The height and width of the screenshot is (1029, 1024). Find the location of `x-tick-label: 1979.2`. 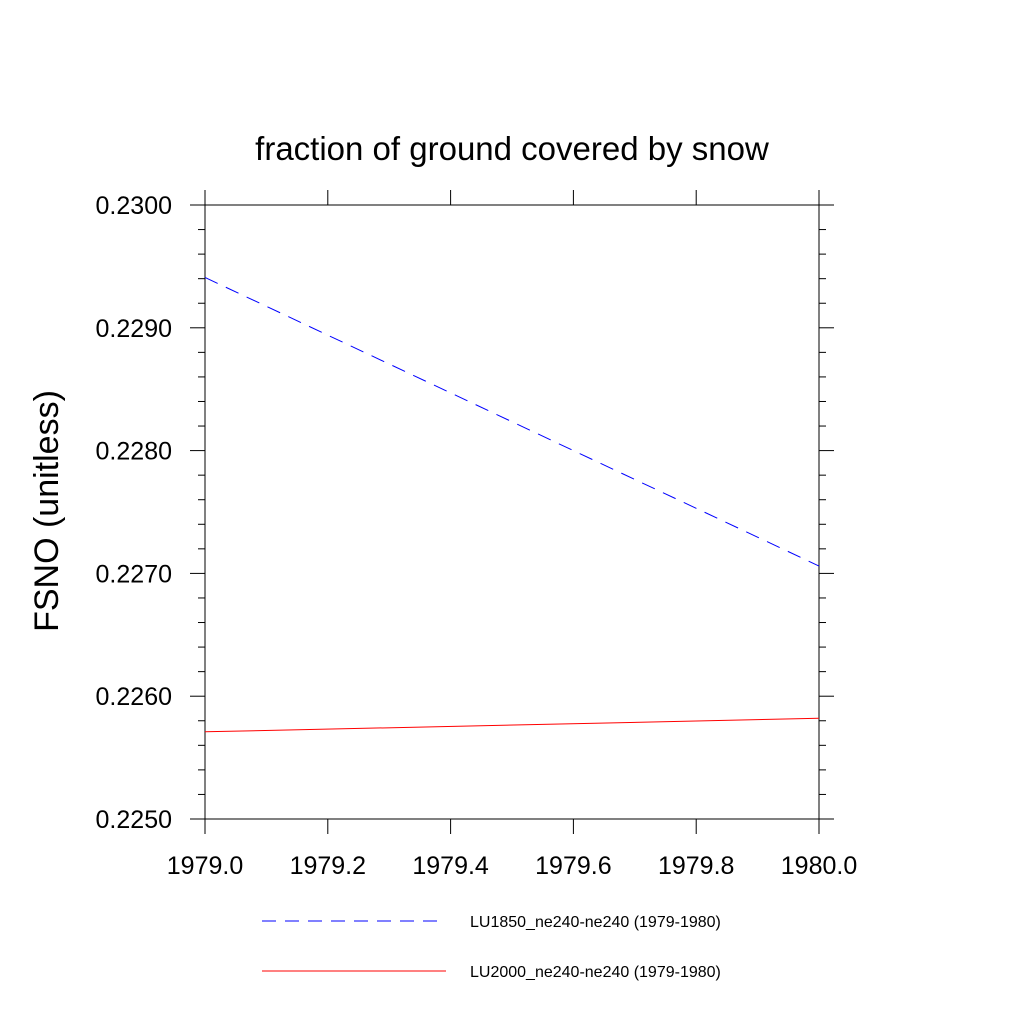

x-tick-label: 1979.2 is located at coordinates (328, 866).